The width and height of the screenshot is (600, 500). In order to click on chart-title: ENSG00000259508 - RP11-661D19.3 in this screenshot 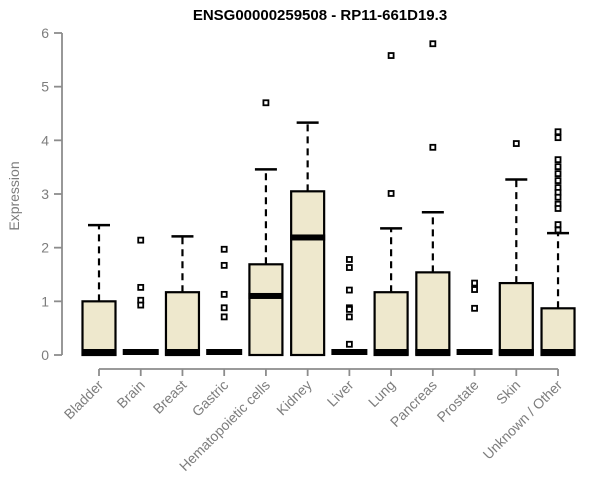, I will do `click(320, 15)`.